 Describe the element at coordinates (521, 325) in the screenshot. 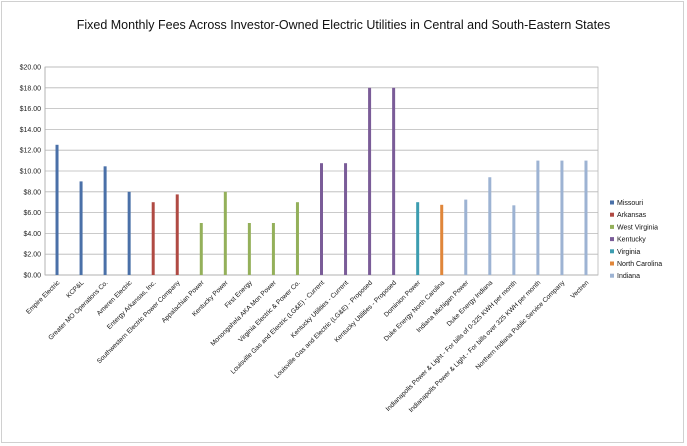

I see `x-tick-label: Northern Indiana Public Service Company` at that location.